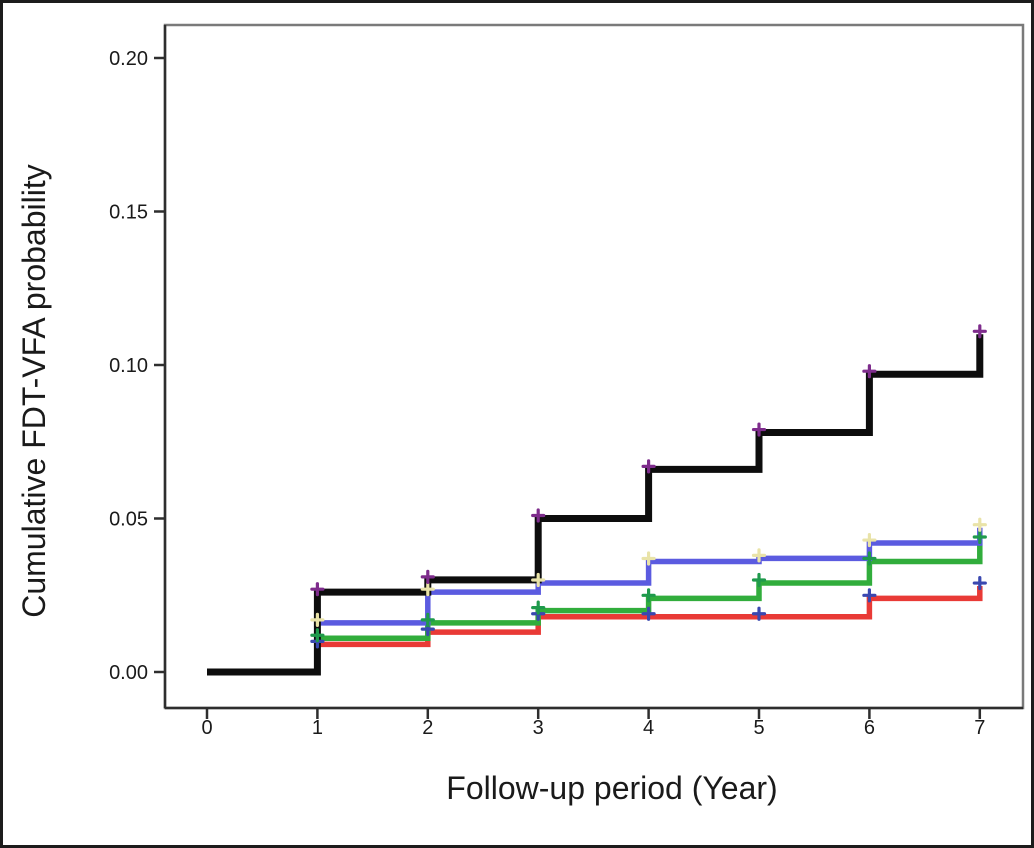 The width and height of the screenshot is (1034, 848). Describe the element at coordinates (611, 788) in the screenshot. I see `x-axis-title: Follow-up period (Year)` at that location.